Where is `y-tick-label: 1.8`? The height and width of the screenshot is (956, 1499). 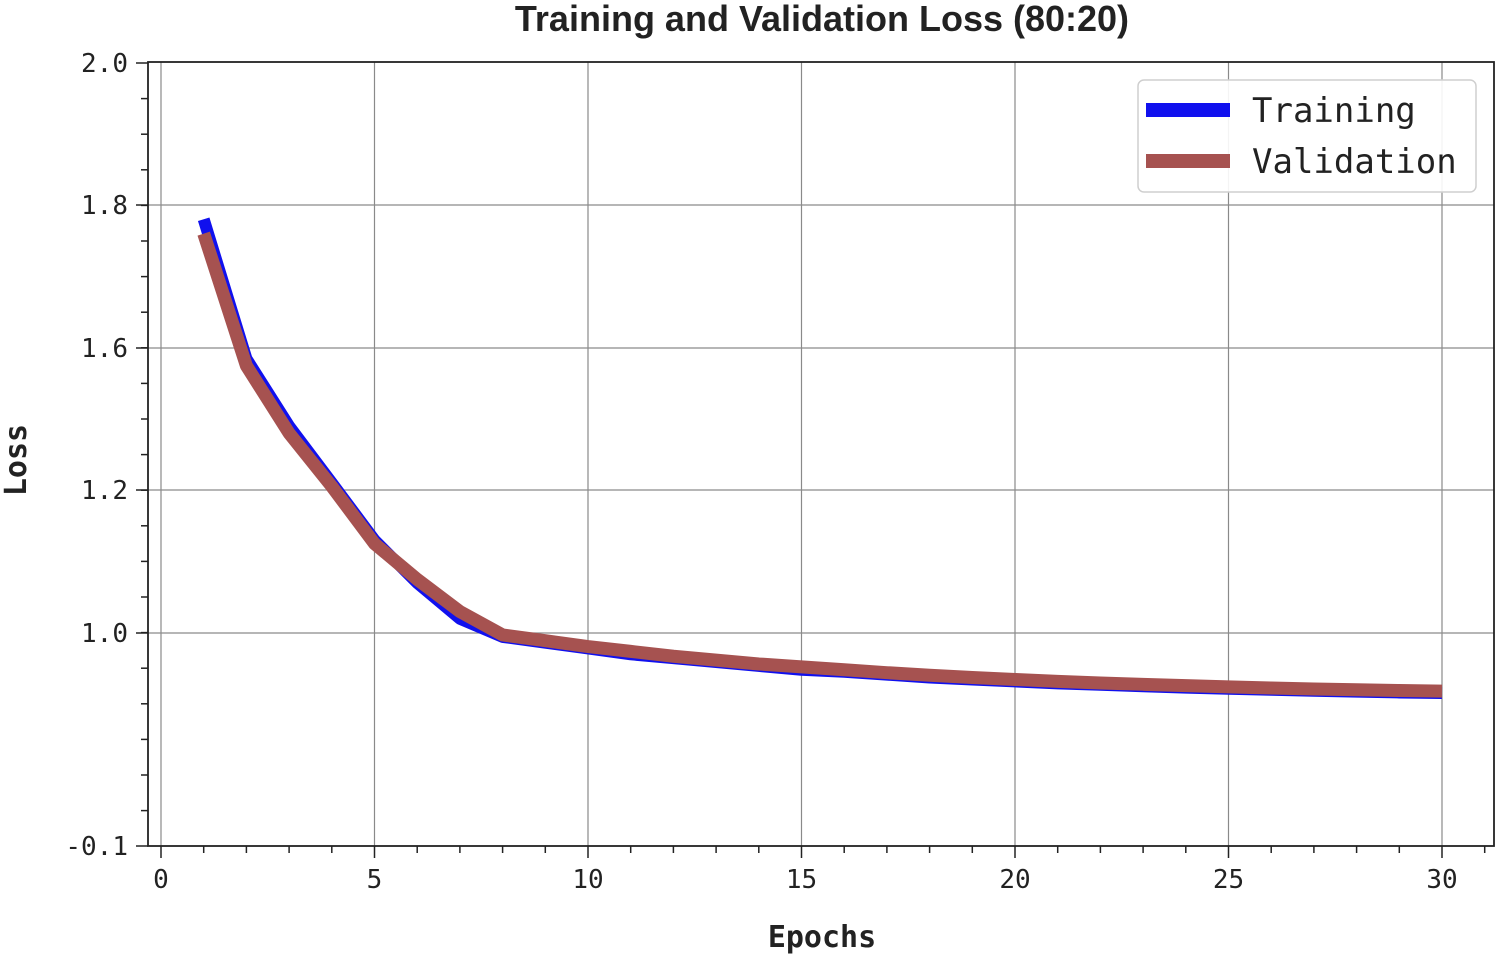
y-tick-label: 1.8 is located at coordinates (104, 206).